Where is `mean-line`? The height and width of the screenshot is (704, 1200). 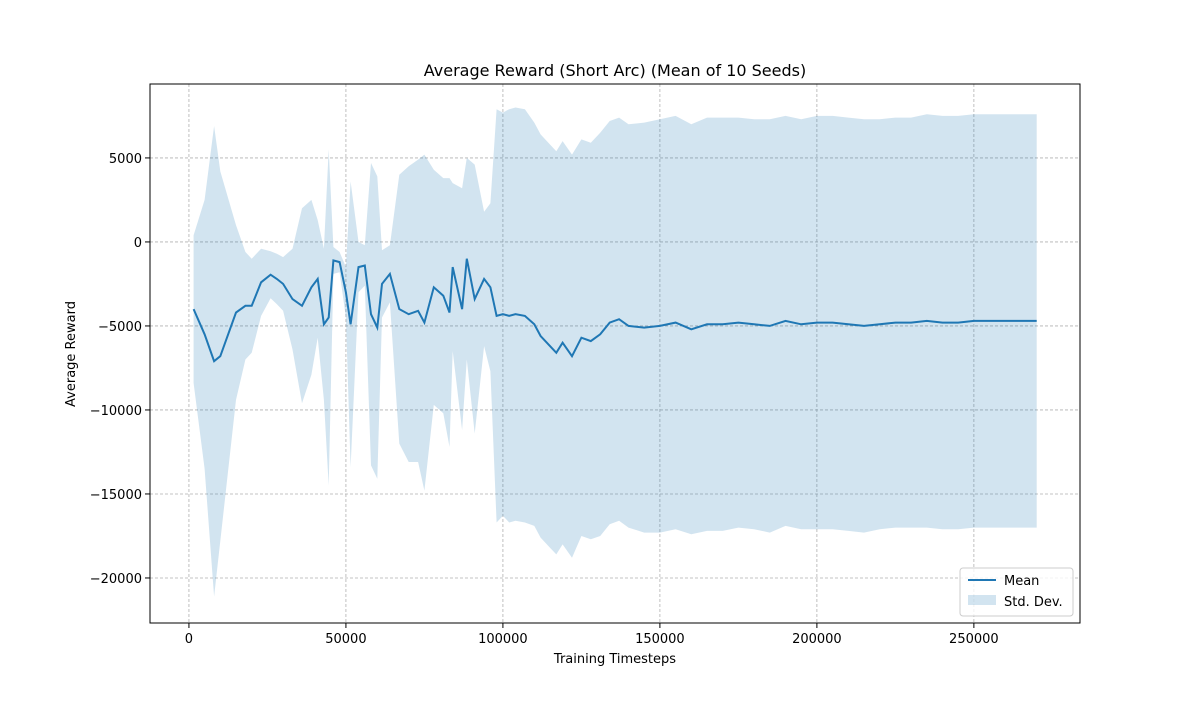
mean-line is located at coordinates (614, 310).